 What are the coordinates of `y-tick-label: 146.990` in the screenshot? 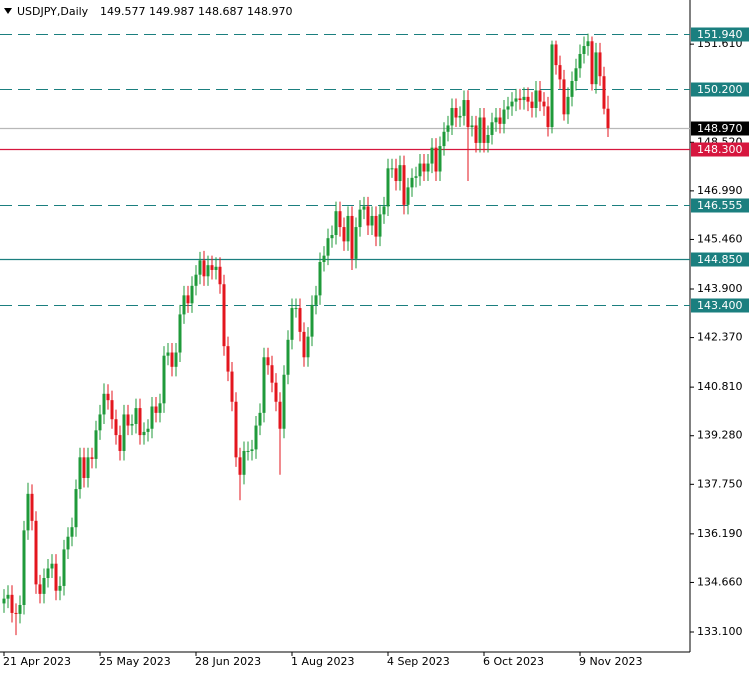 It's located at (720, 190).